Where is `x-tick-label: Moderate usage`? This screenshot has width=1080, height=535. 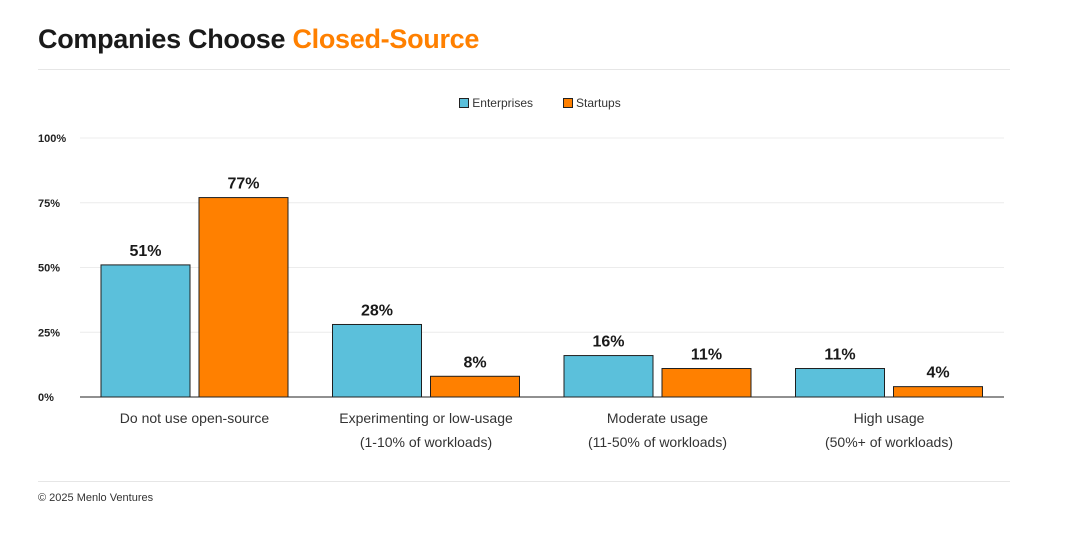 x-tick-label: Moderate usage is located at coordinates (657, 418).